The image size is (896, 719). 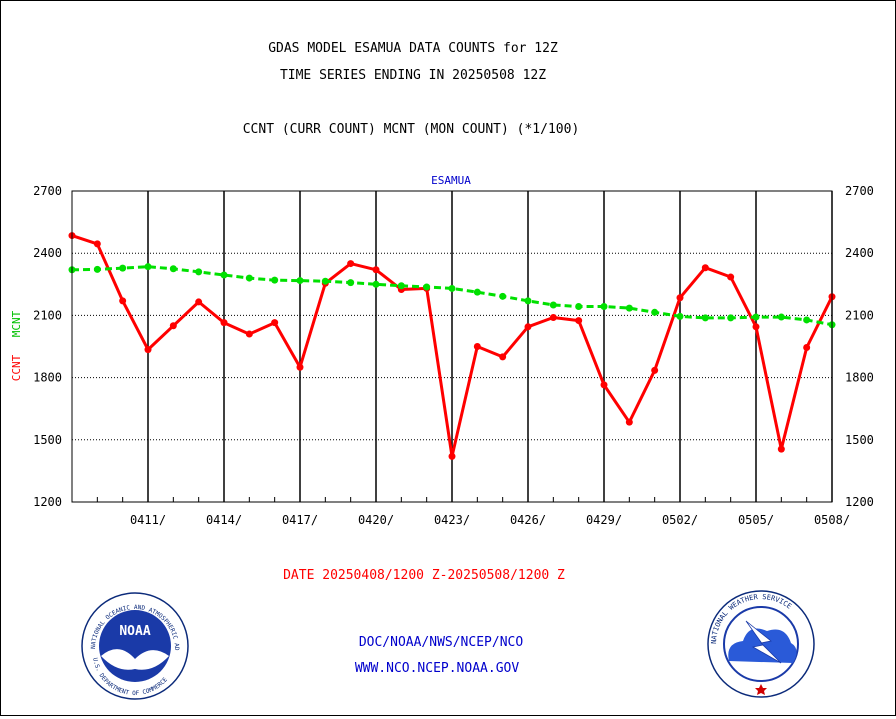 I want to click on nws-logo-lightning, so click(x=763, y=642).